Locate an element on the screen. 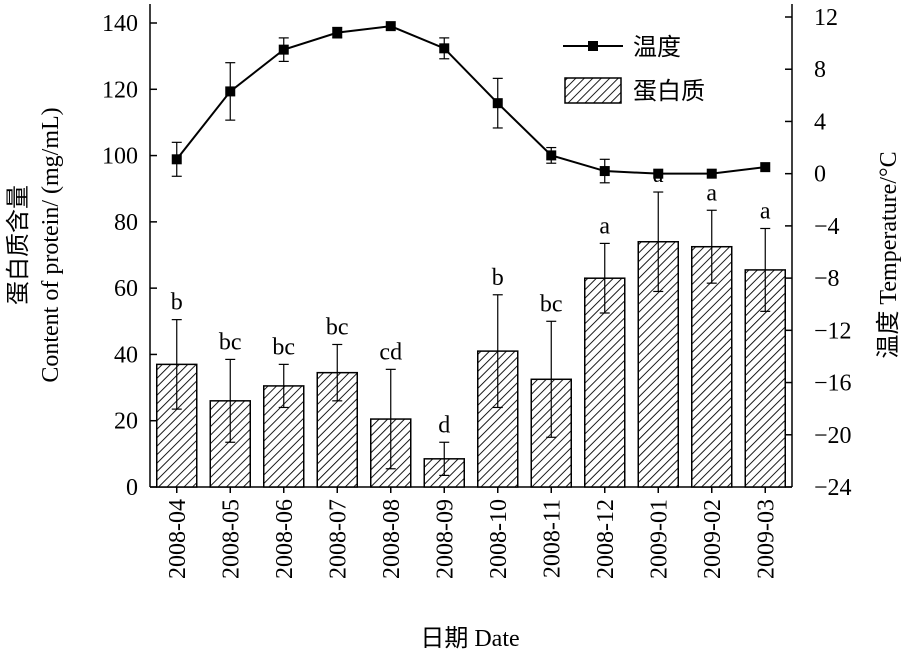  x-tick-label: 2008-05 is located at coordinates (231, 539).